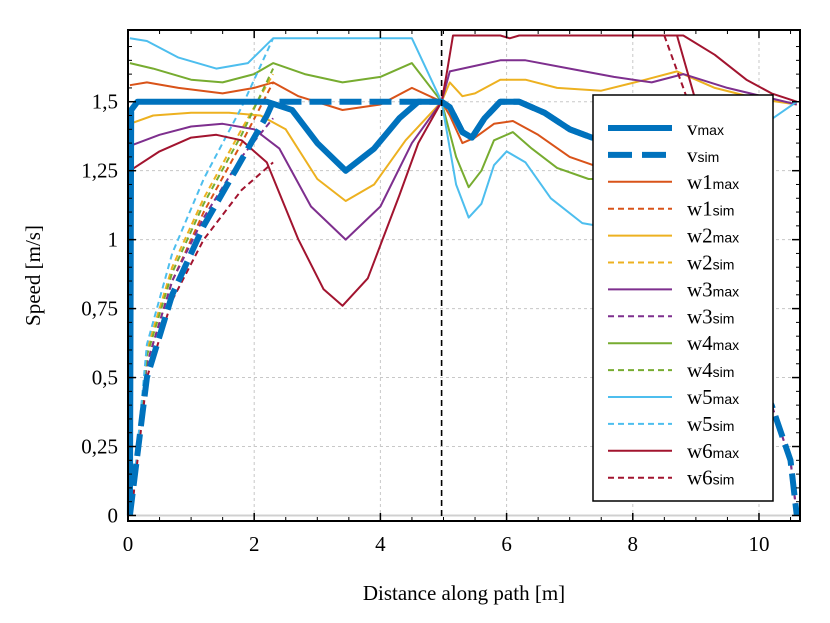  I want to click on legend-entry-w5-max: w5max, so click(713, 397).